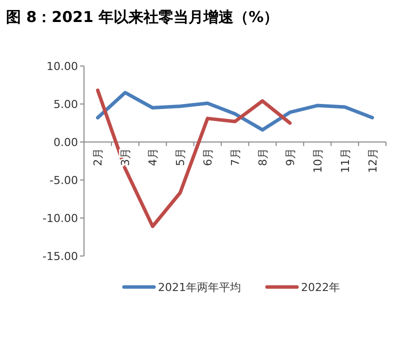 This screenshot has height=348, width=419. Describe the element at coordinates (373, 160) in the screenshot. I see `x-tick-label: 12月` at that location.